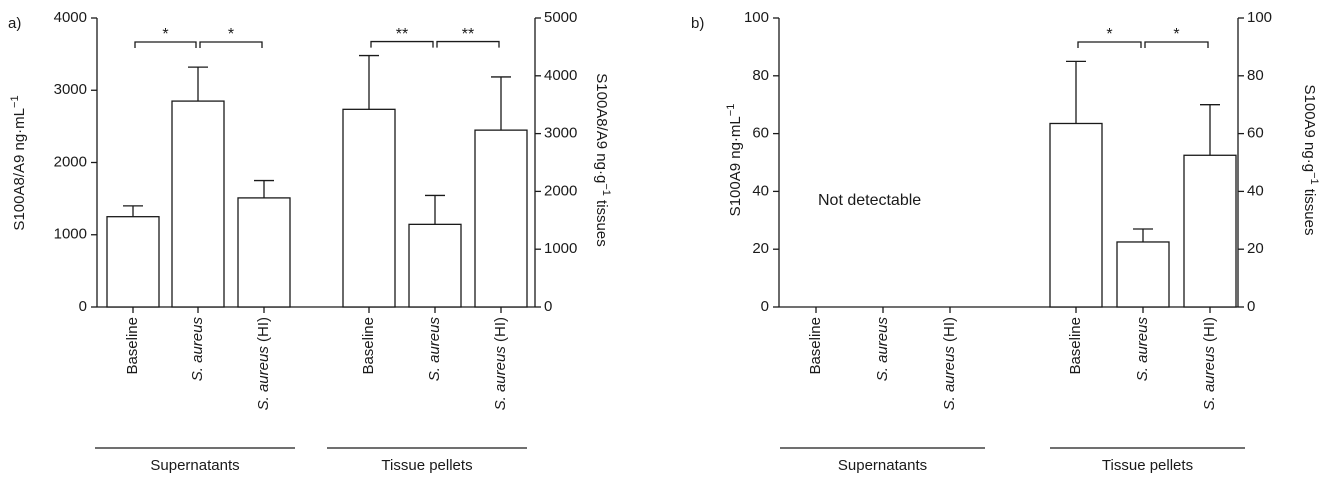  Describe the element at coordinates (869, 200) in the screenshot. I see `not-detectable-annotation: Not detectable` at that location.